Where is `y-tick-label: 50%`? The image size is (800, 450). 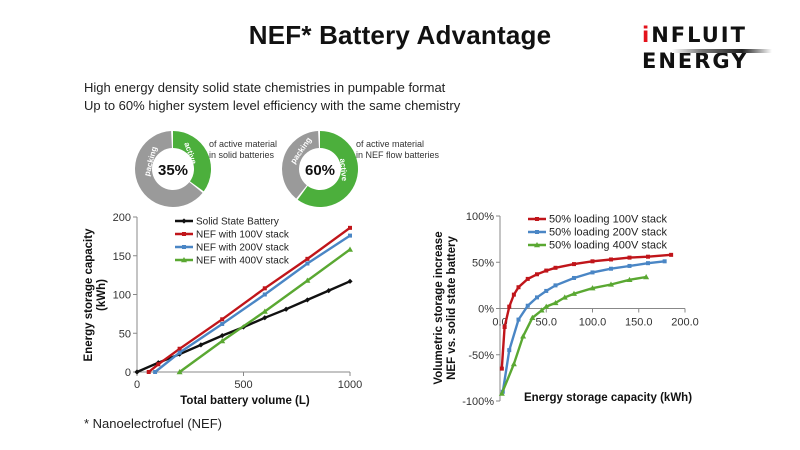
y-tick-label: 50% is located at coordinates (483, 263).